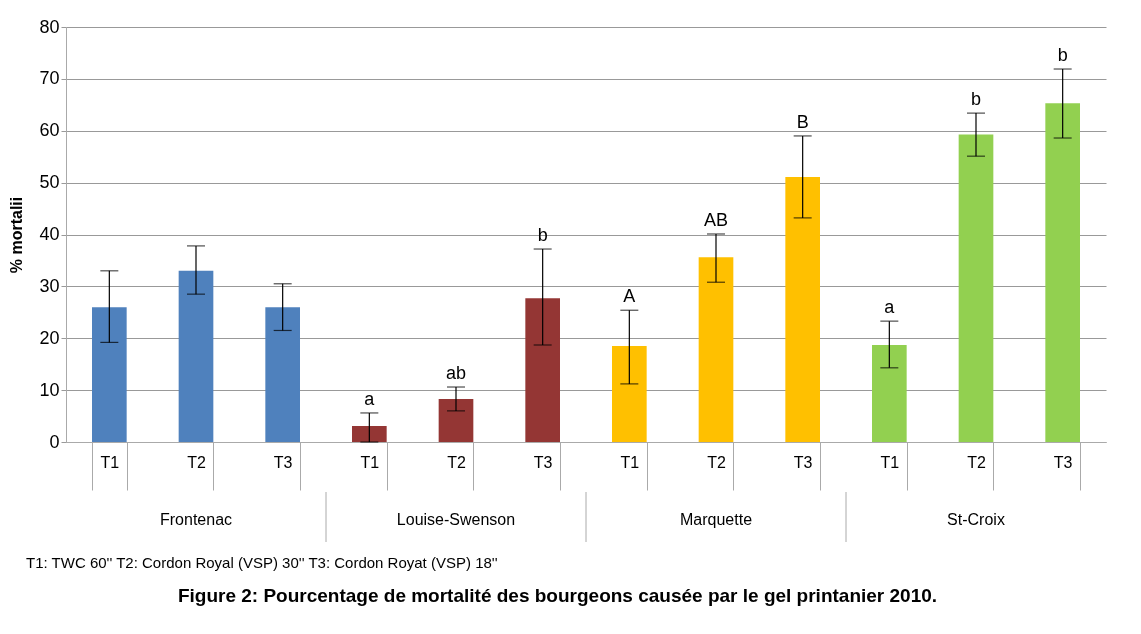 The image size is (1141, 634). I want to click on y-tick-label: 40, so click(49, 234).